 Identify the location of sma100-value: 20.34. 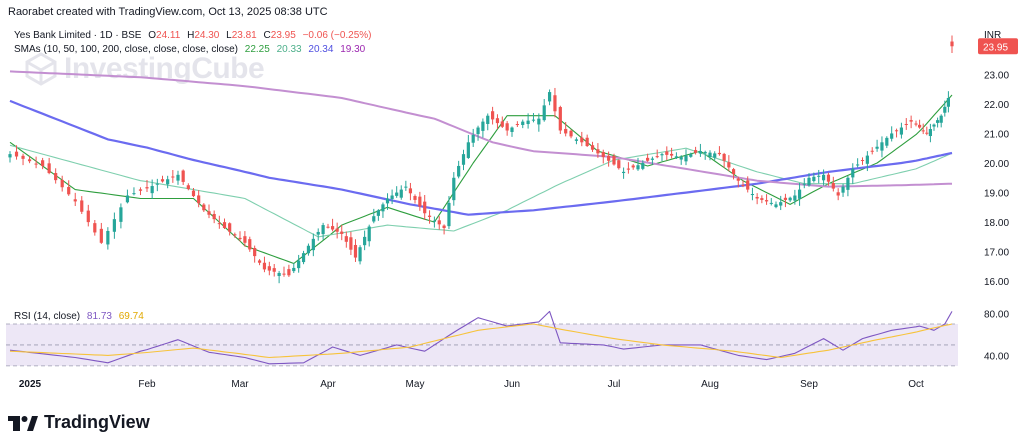
(321, 49).